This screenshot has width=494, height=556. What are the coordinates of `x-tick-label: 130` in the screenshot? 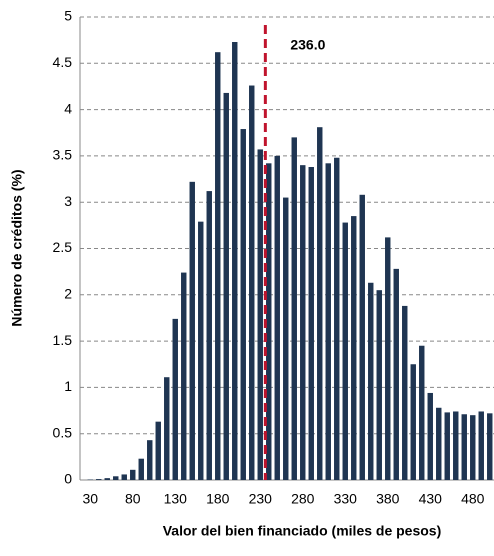 It's located at (176, 499).